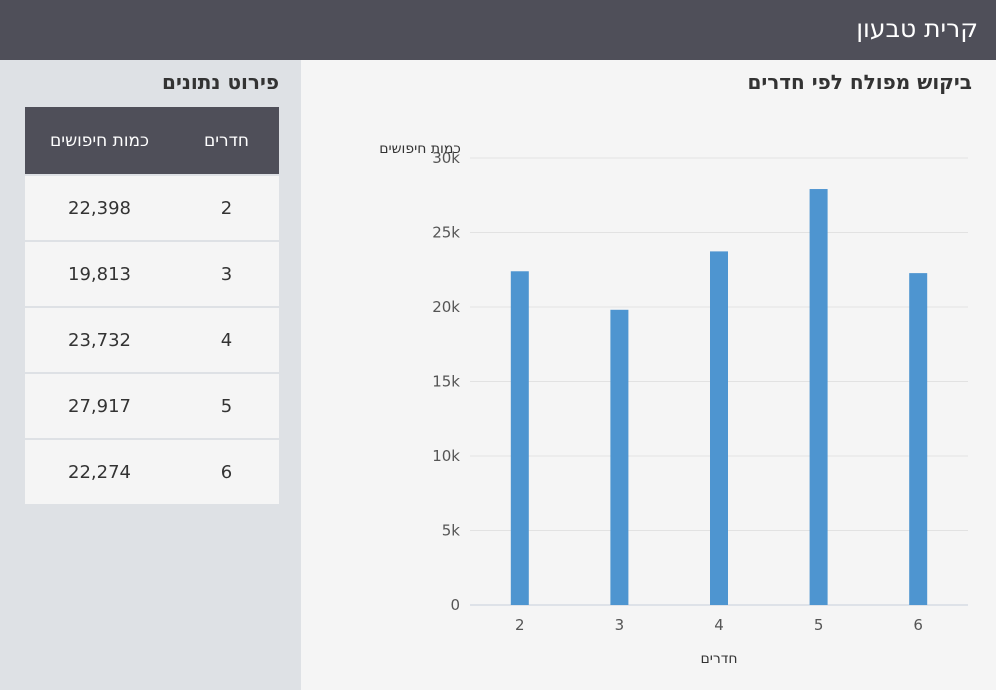  Describe the element at coordinates (520, 625) in the screenshot. I see `x-tick-label: 2` at that location.